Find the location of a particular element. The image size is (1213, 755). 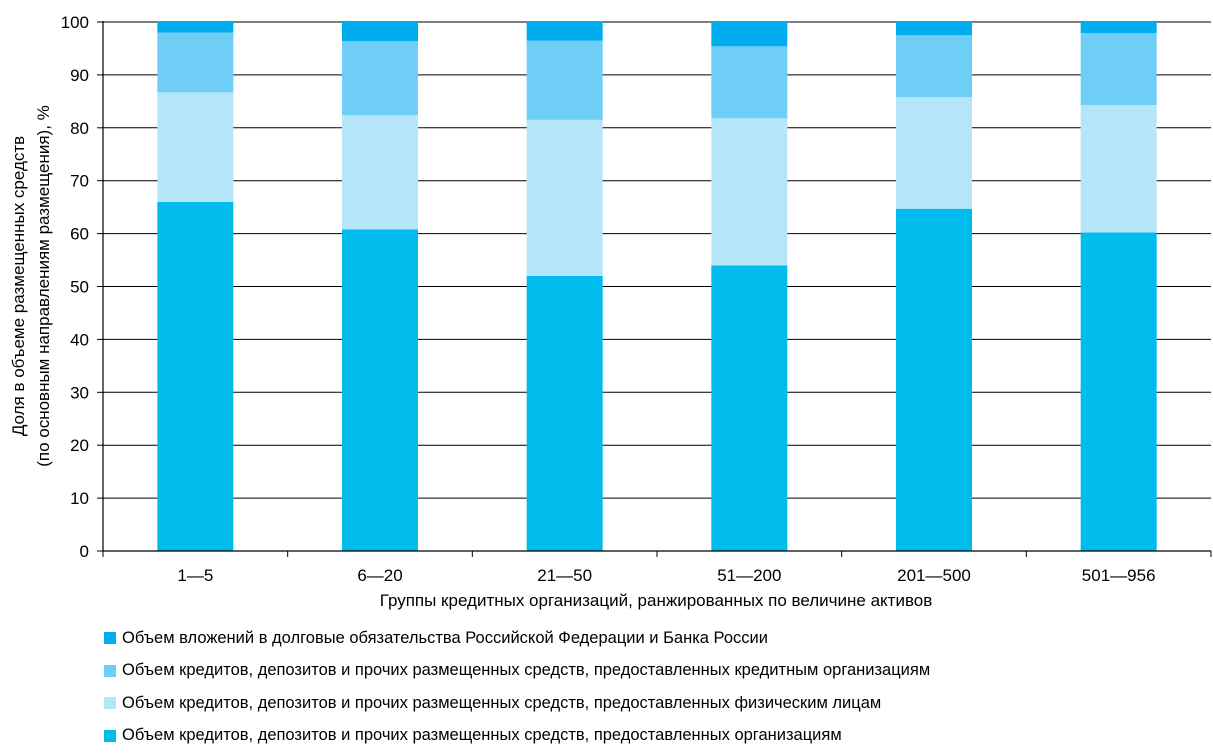

x-tick-label: 21—50 is located at coordinates (564, 575).